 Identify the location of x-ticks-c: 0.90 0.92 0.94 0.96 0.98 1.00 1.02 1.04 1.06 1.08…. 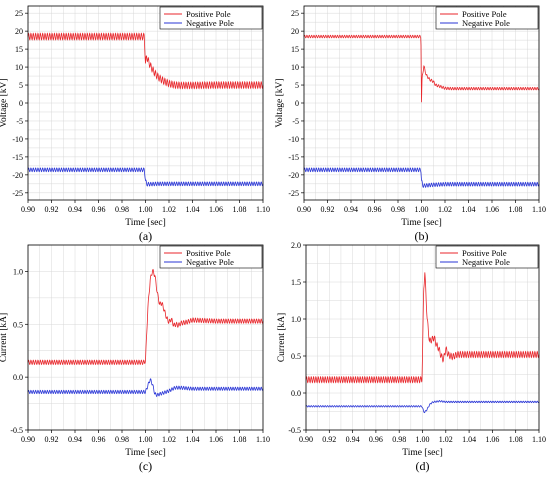
(145, 437).